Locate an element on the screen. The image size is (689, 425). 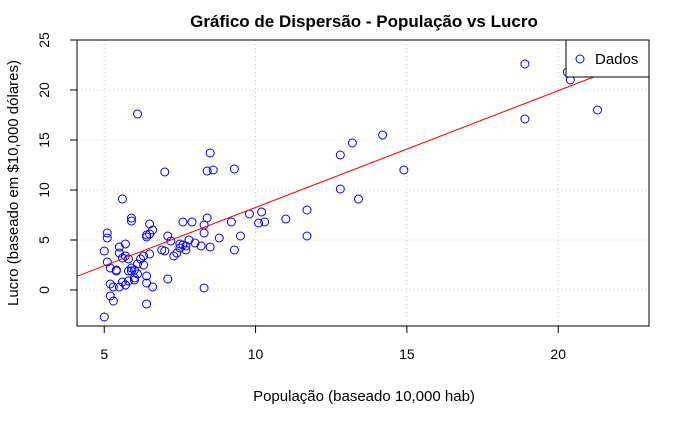
legend-label: Dados is located at coordinates (616, 59).